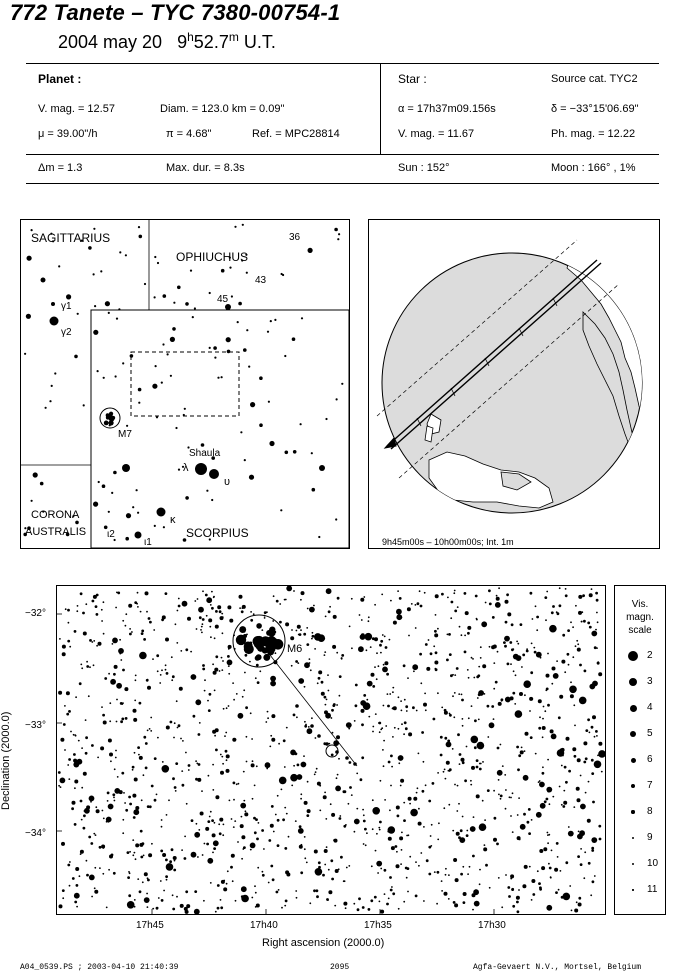 The height and width of the screenshot is (972, 680). What do you see at coordinates (222, 109) in the screenshot?
I see `planet-diameter: Diam. = 123.0 km = 0.09"` at bounding box center [222, 109].